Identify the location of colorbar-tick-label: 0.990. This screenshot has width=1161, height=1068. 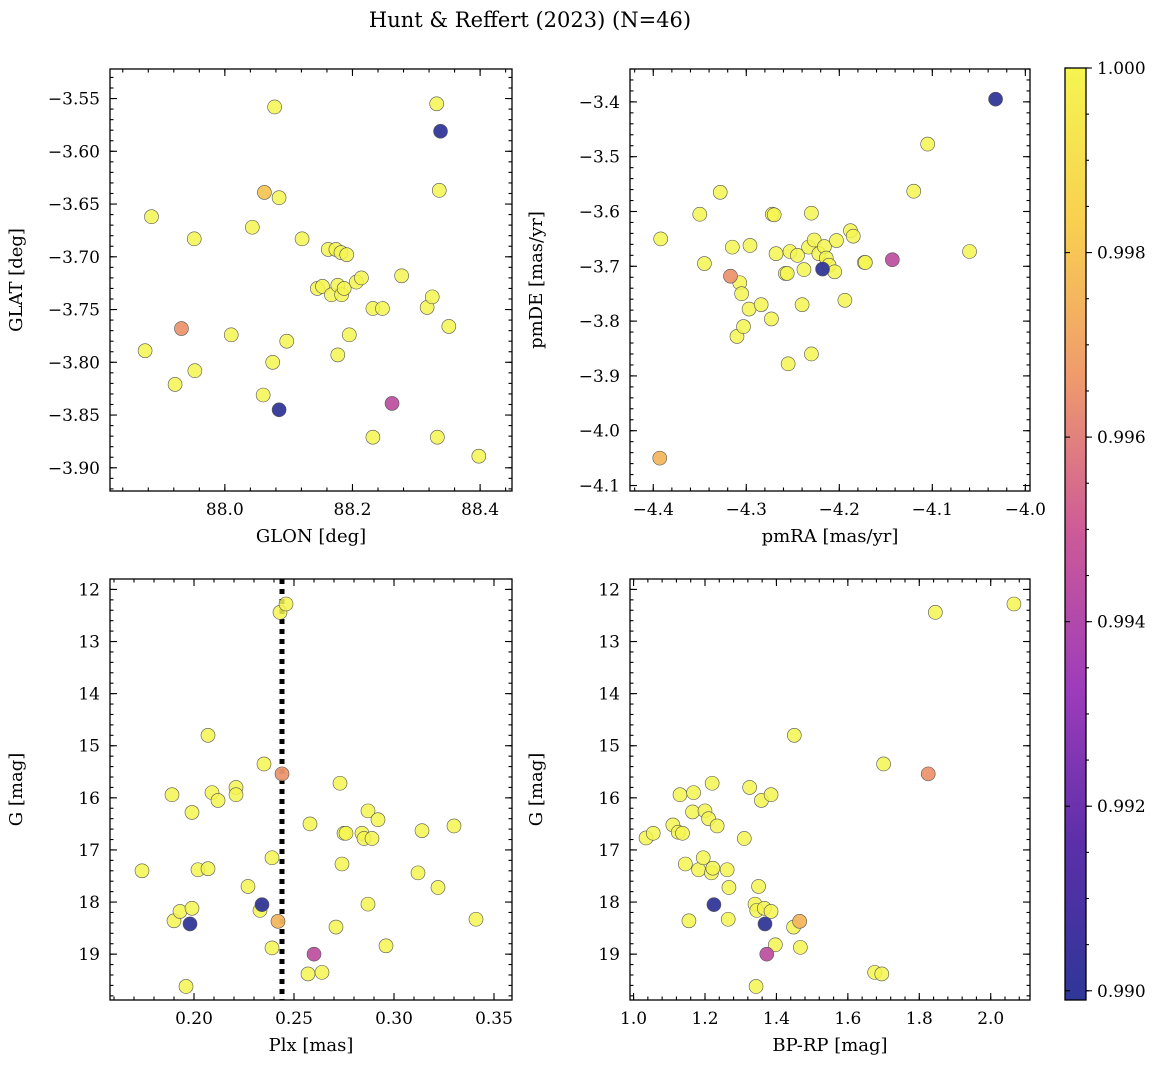
(1121, 992).